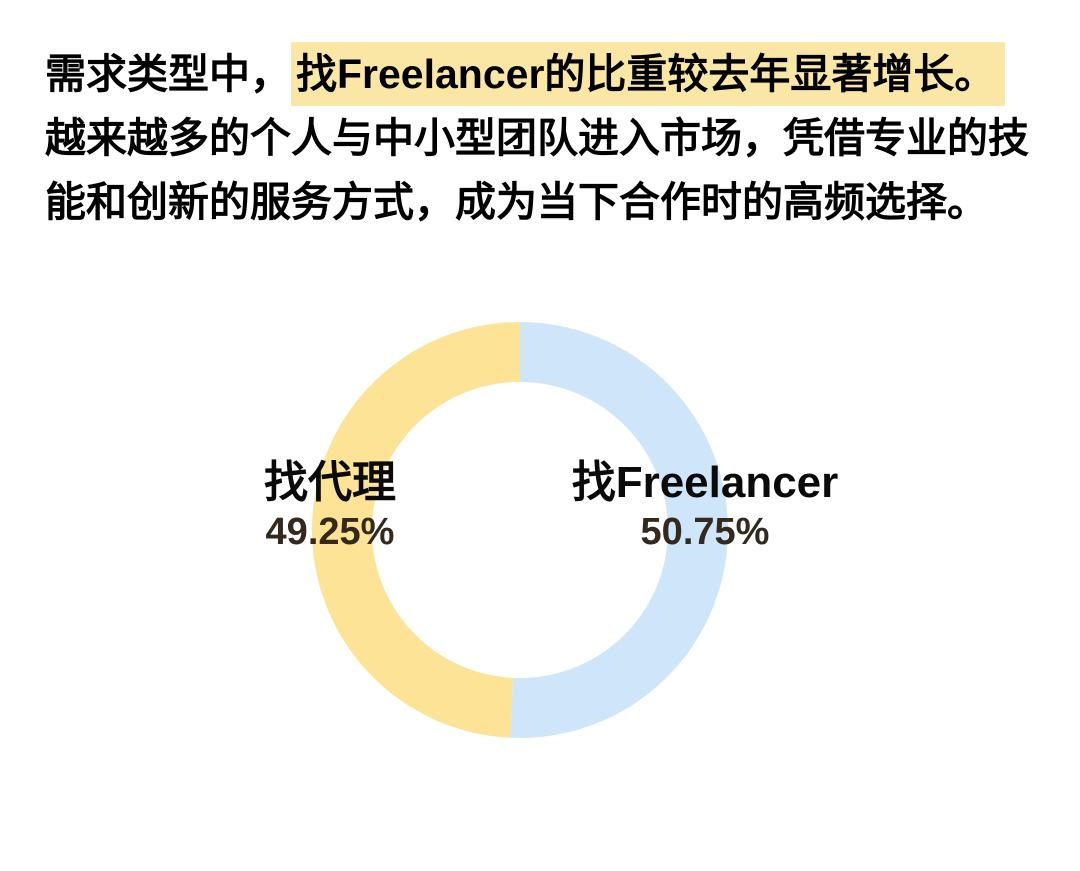 The width and height of the screenshot is (1080, 871). I want to click on caption-highlight: 找Freelancer的比重较去年显著增长。, so click(648, 74).